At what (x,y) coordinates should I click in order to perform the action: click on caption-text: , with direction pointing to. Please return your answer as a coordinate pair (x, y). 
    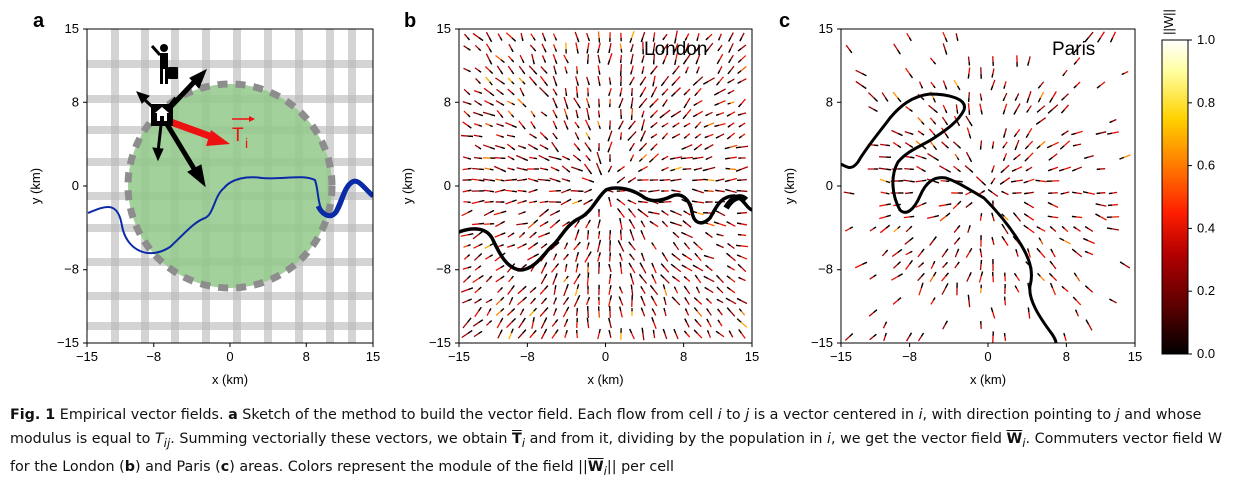
    Looking at the image, I should click on (1019, 415).